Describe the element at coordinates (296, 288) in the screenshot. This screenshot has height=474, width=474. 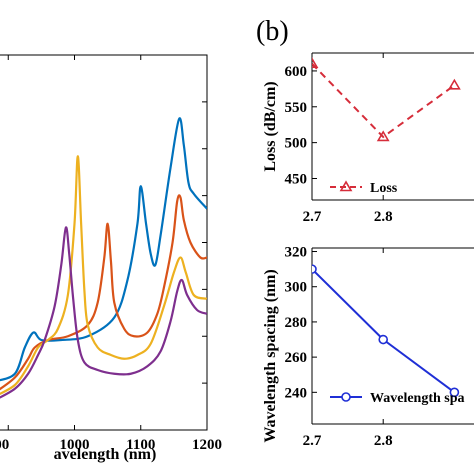
I see `panel-b-bottom-ytick-label: 300` at that location.